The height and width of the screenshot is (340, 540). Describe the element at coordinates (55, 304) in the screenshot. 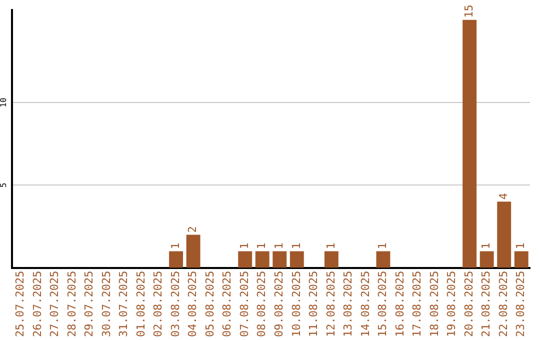

I see `x-tick-label: 27.07.2025` at that location.